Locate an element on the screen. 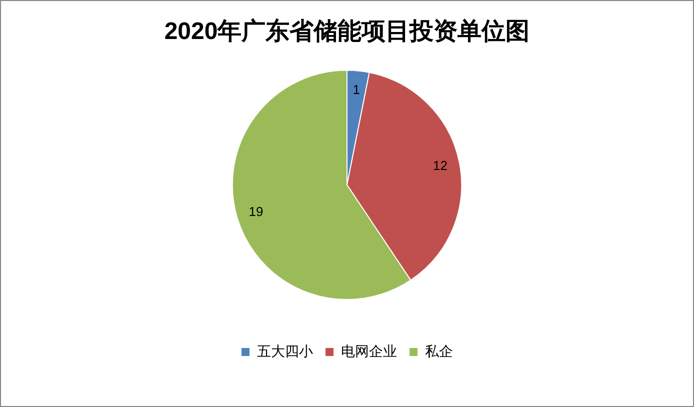 This screenshot has height=407, width=694. data-label: 1 is located at coordinates (356, 89).